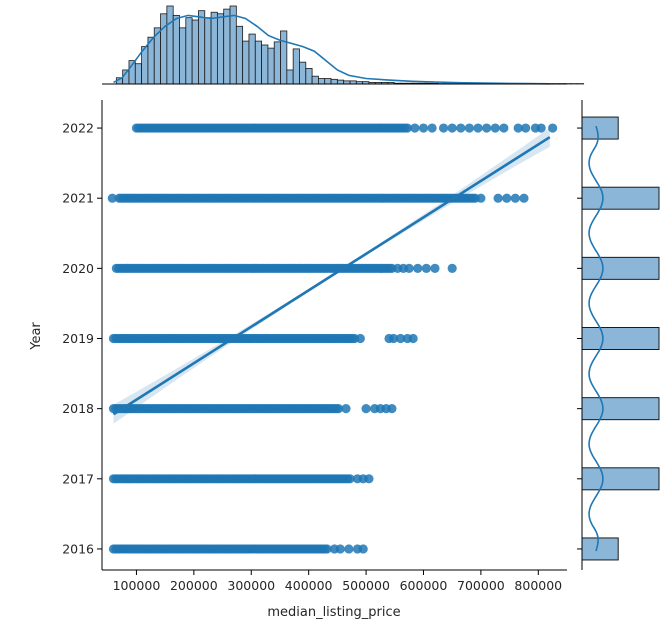 This screenshot has width=670, height=631. Describe the element at coordinates (78, 408) in the screenshot. I see `y-tick-label: 2018` at that location.